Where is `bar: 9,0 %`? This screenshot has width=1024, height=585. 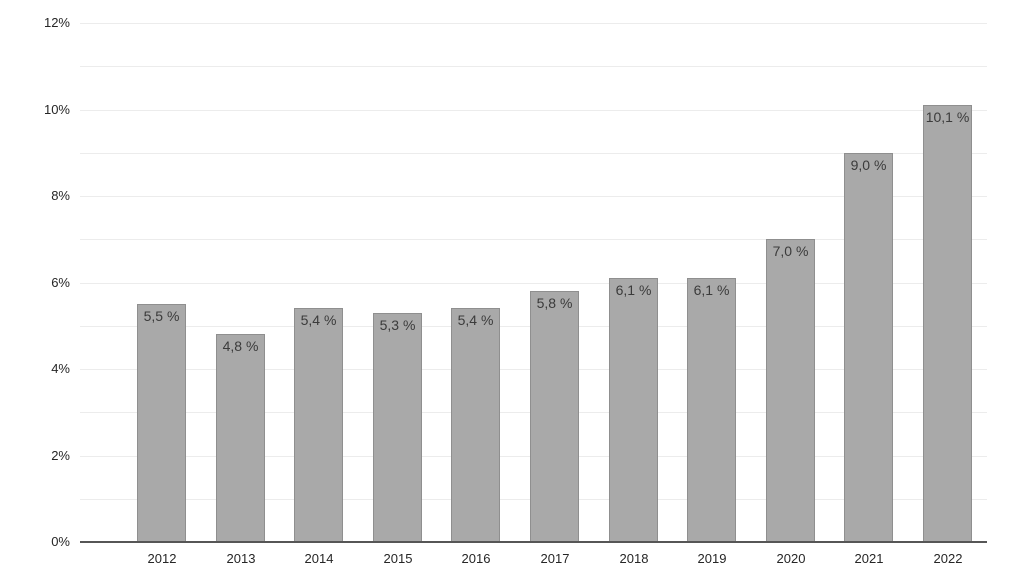
bar: 9,0 % is located at coordinates (868, 347).